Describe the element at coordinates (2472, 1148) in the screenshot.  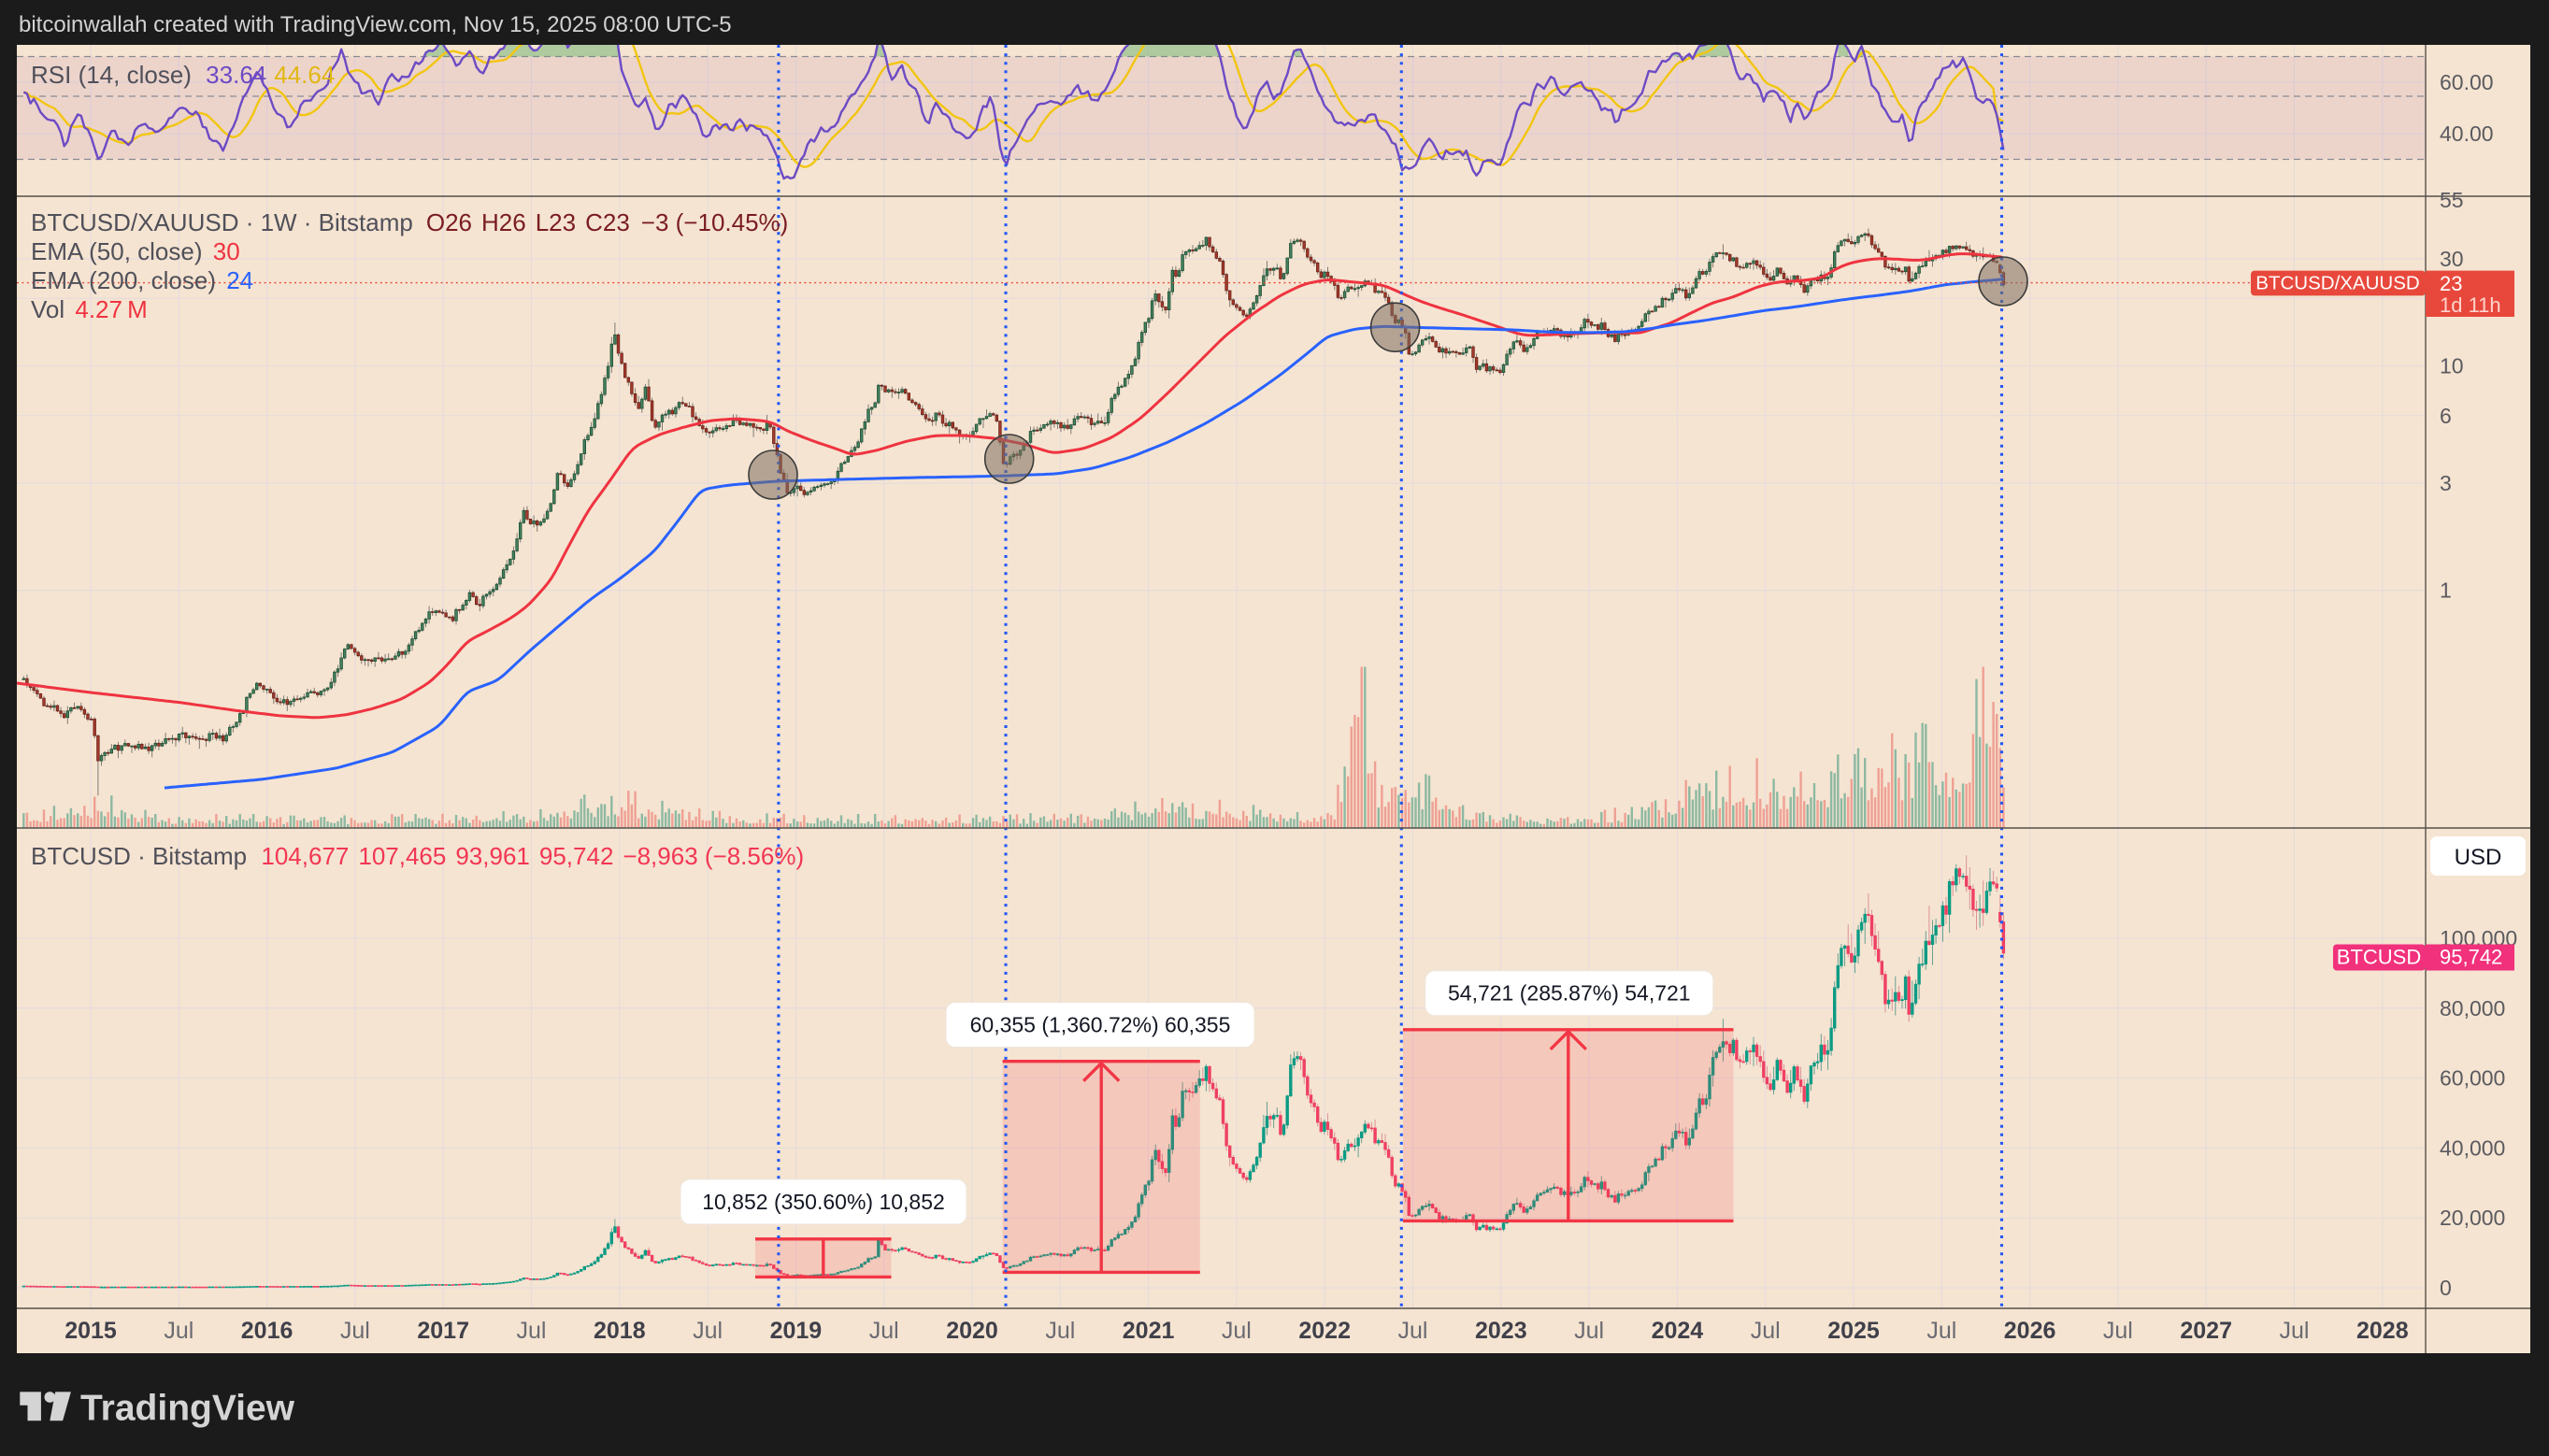
I see `svg-text: 40,000` at that location.